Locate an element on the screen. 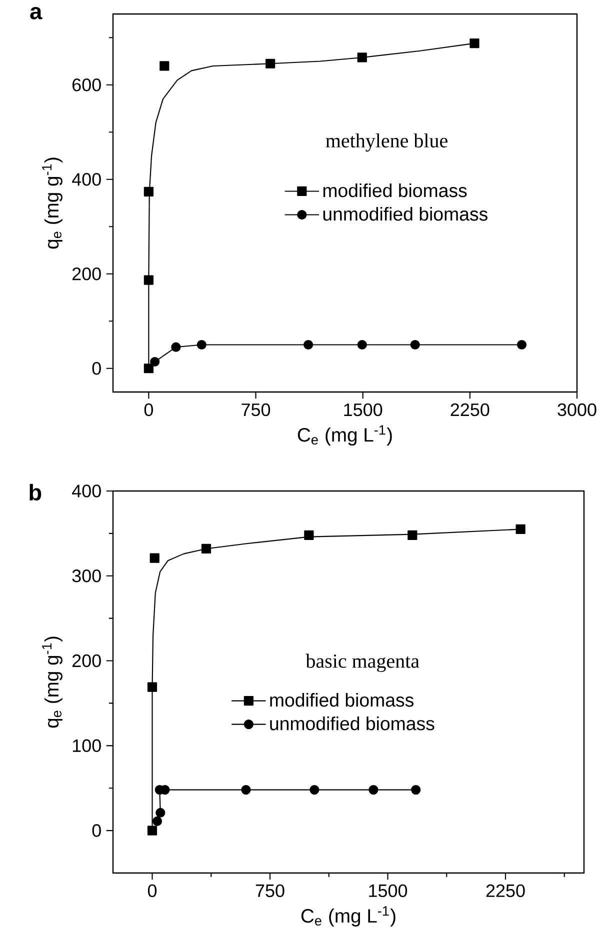 Image resolution: width=603 pixels, height=943 pixels. annotation: basic magenta is located at coordinates (363, 663).